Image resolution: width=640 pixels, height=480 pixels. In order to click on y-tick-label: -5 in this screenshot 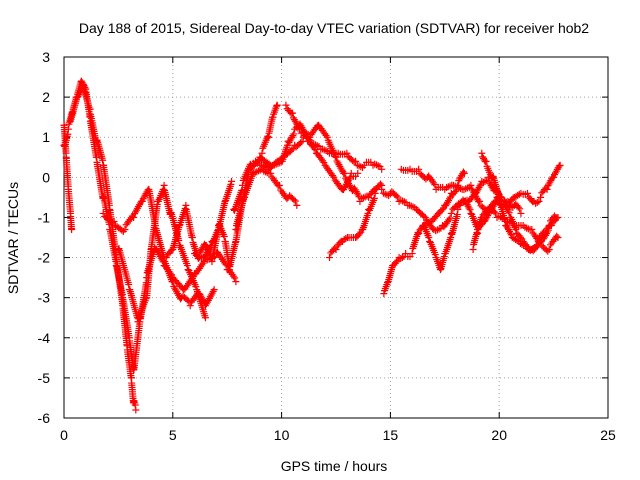, I will do `click(44, 378)`.